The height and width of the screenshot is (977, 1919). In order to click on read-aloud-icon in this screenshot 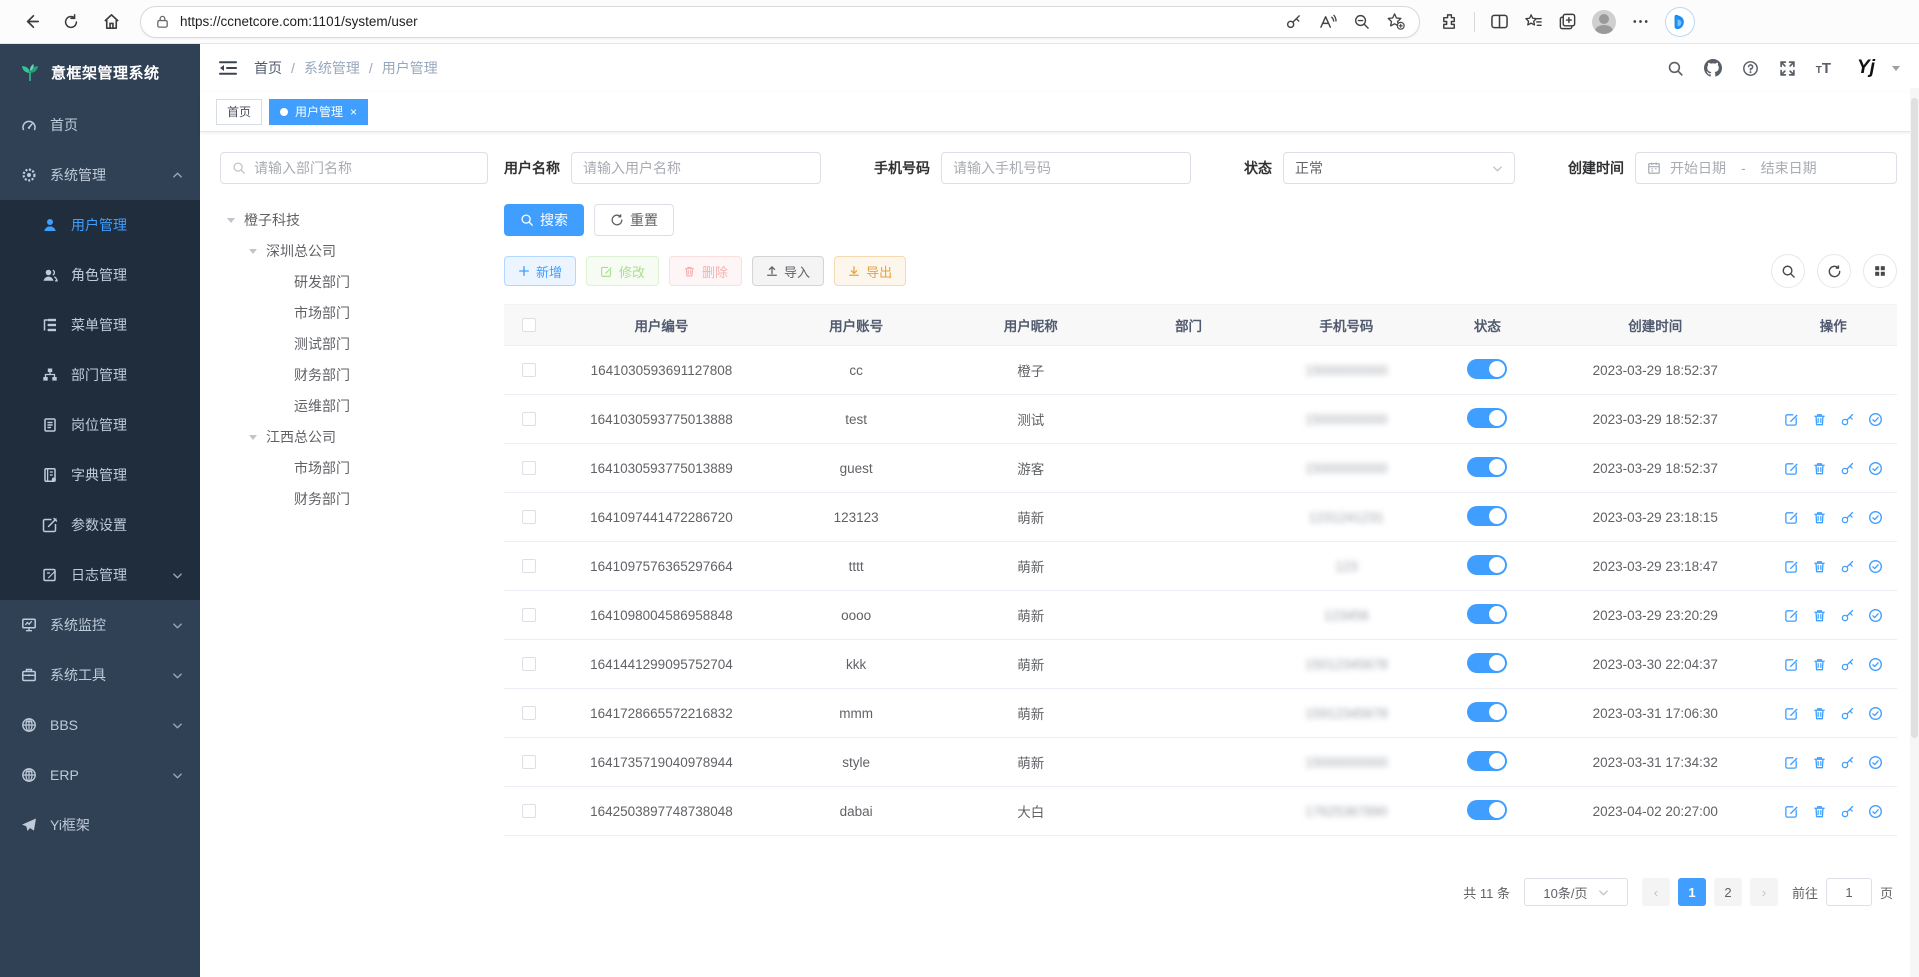, I will do `click(1327, 21)`.